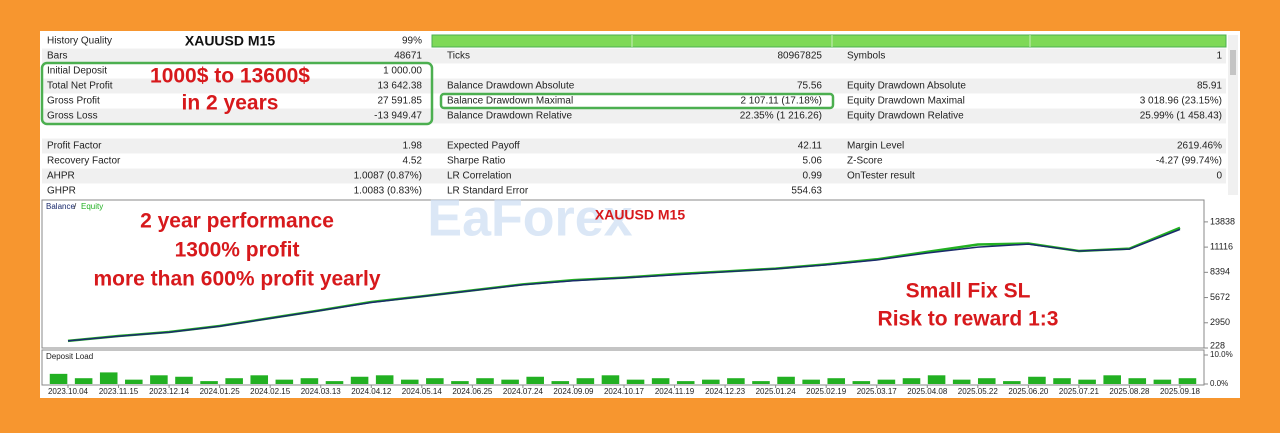  I want to click on stat-value: 1.0087 (0.87%), so click(388, 176).